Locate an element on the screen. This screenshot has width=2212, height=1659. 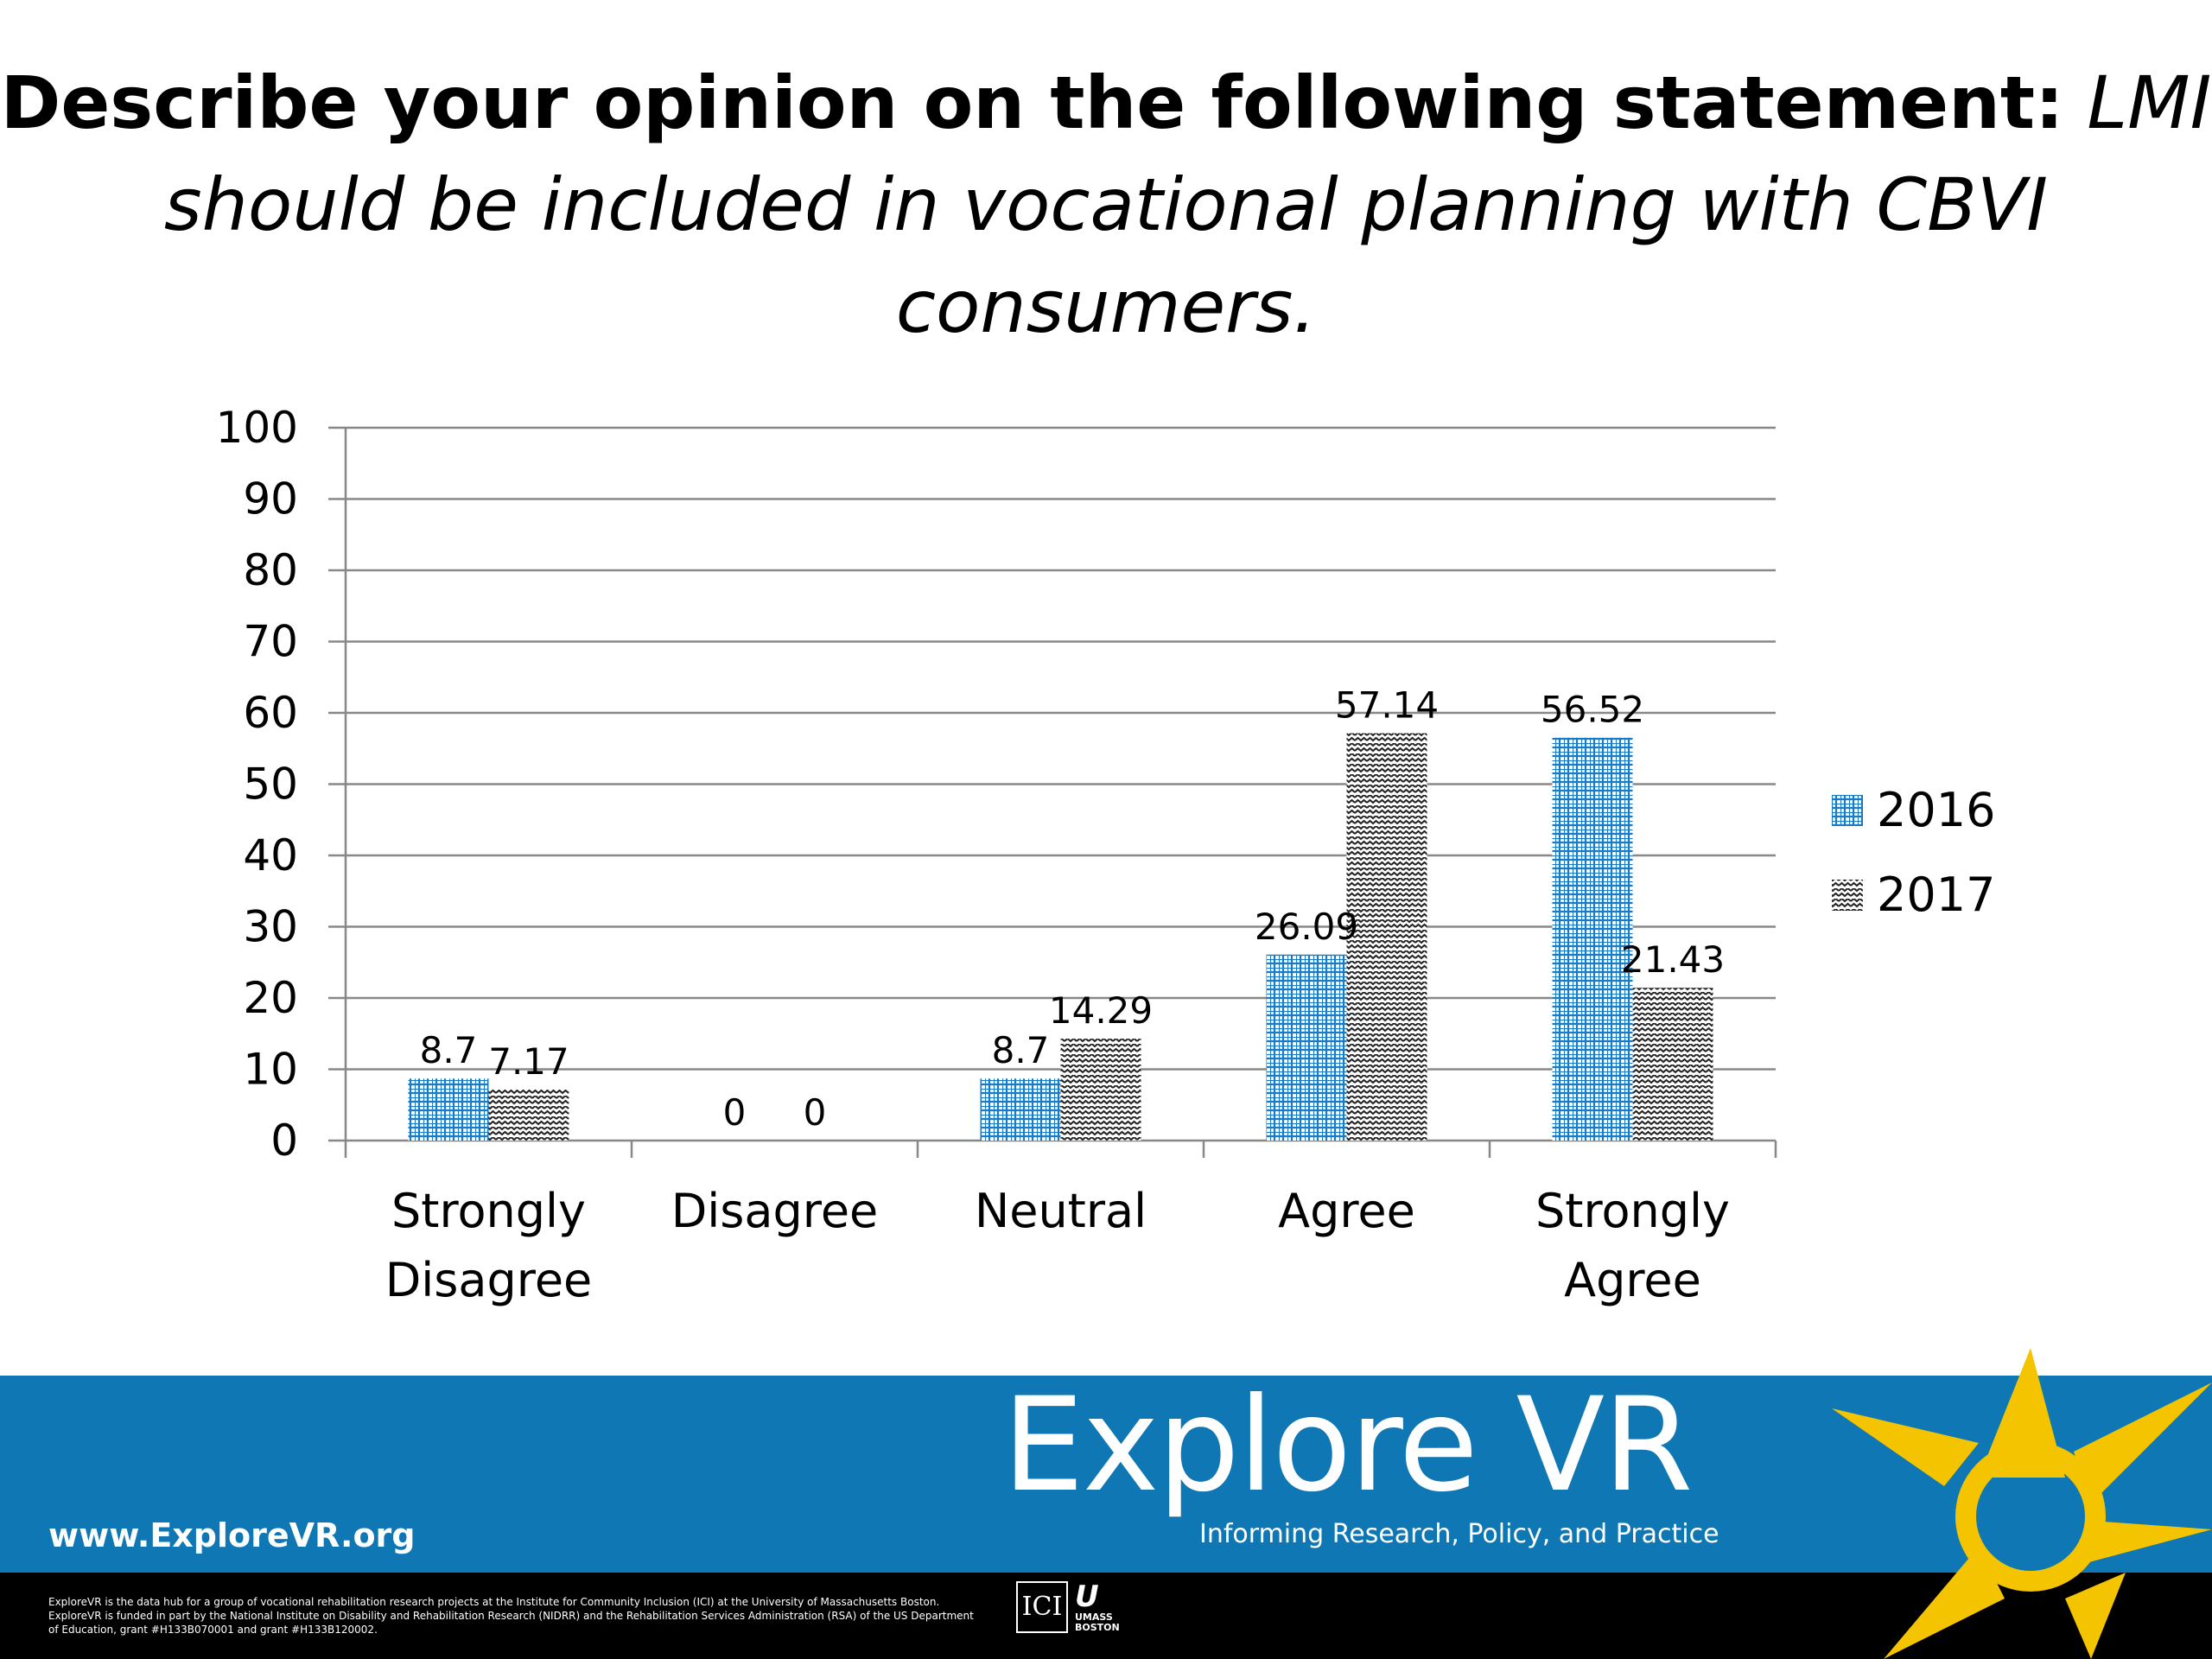
y-tick-label: 50 is located at coordinates (270, 785).